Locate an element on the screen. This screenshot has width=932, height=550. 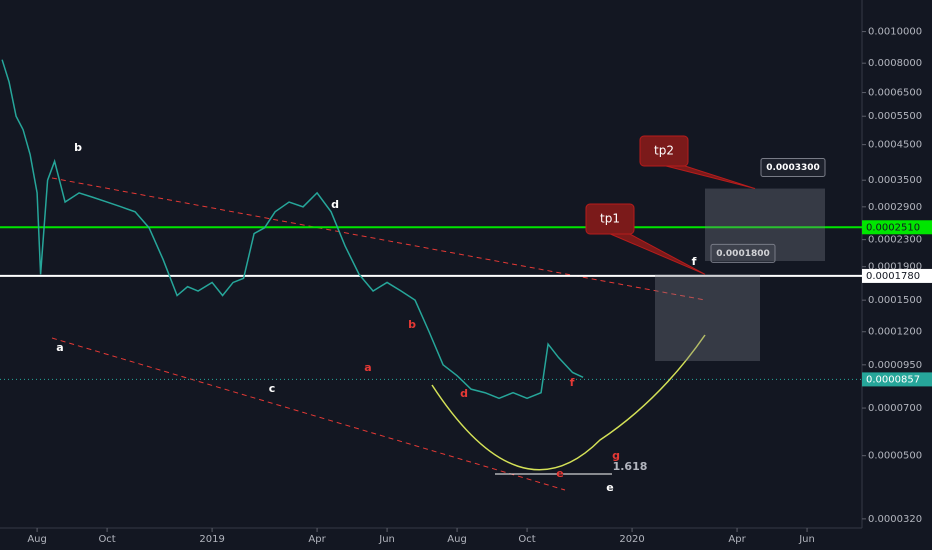
price-tag-label: 0.0000857 is located at coordinates (893, 379).